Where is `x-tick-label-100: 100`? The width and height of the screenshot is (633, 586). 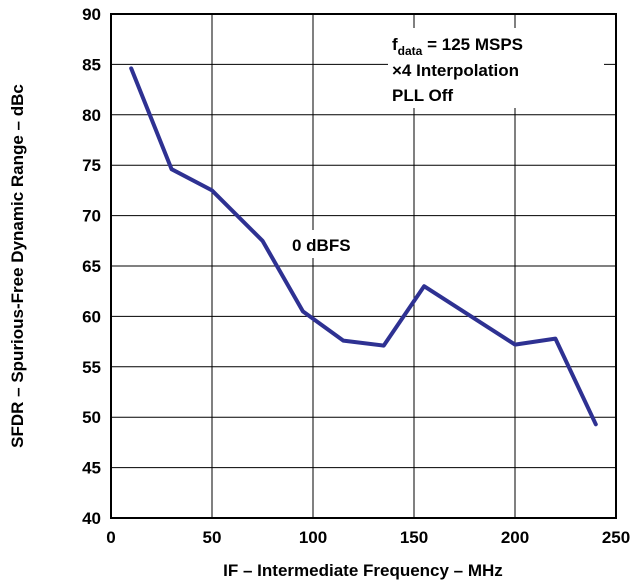 x-tick-label-100: 100 is located at coordinates (313, 537).